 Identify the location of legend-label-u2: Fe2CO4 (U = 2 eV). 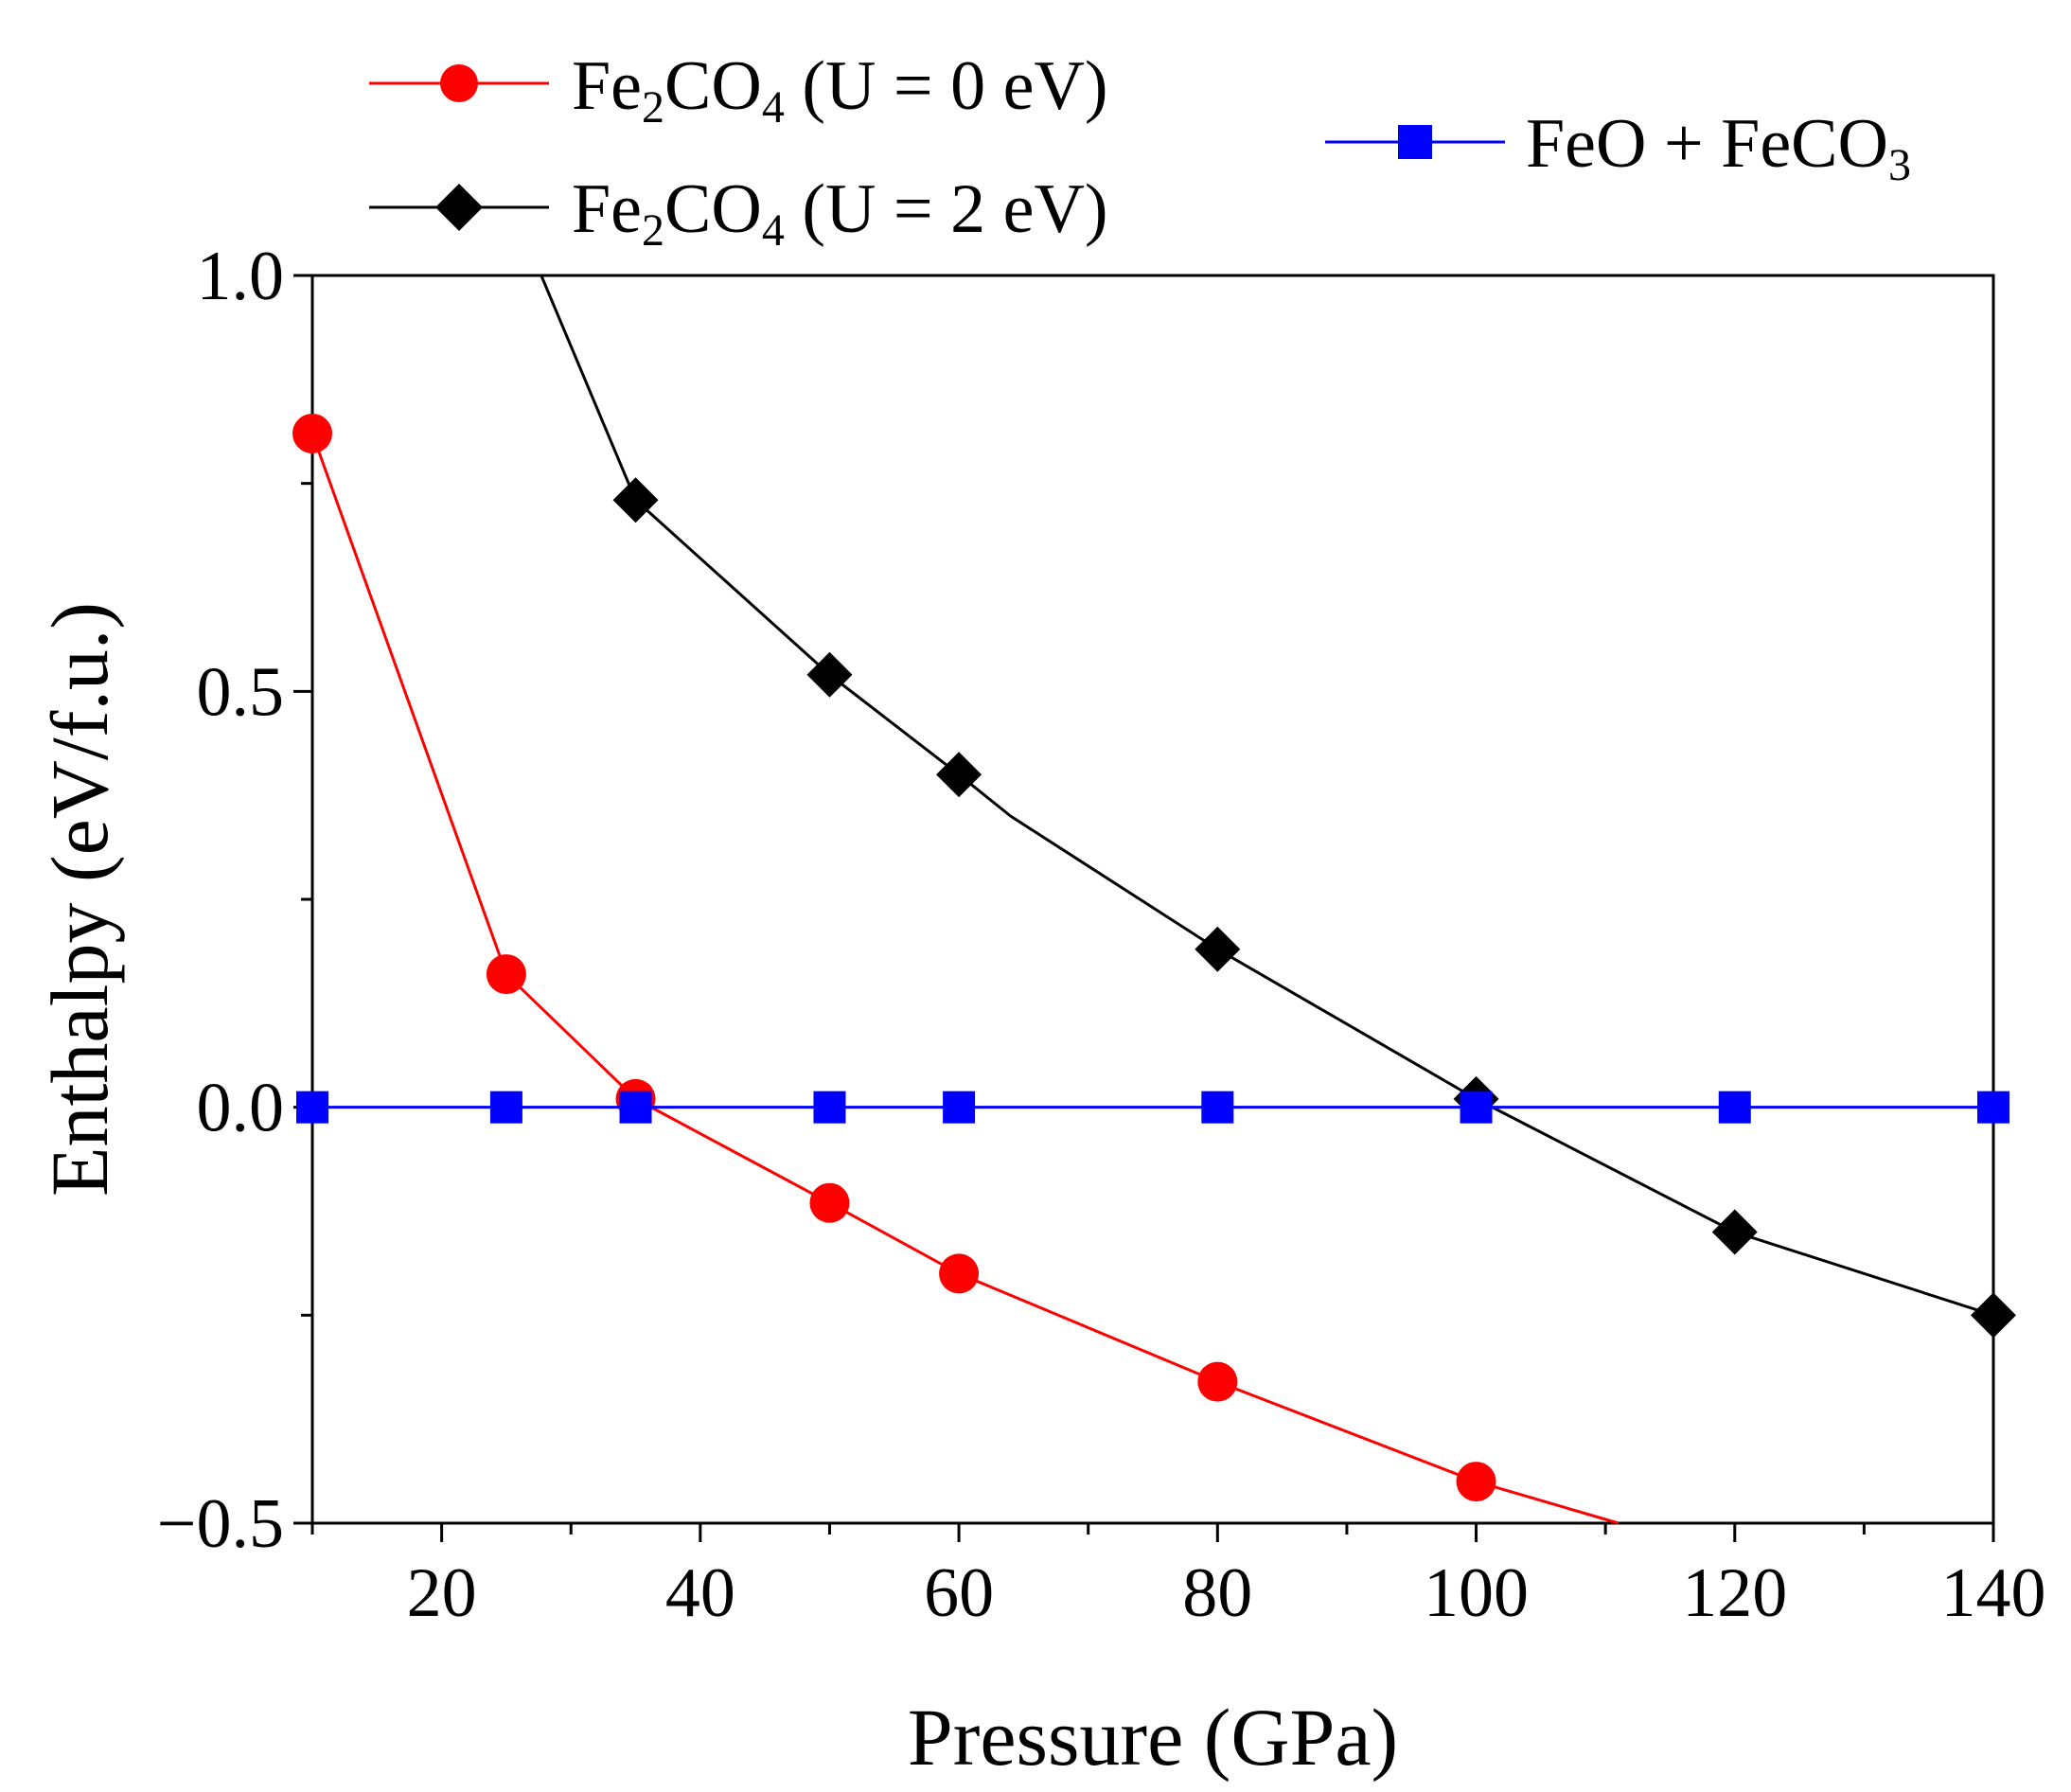
(840, 213).